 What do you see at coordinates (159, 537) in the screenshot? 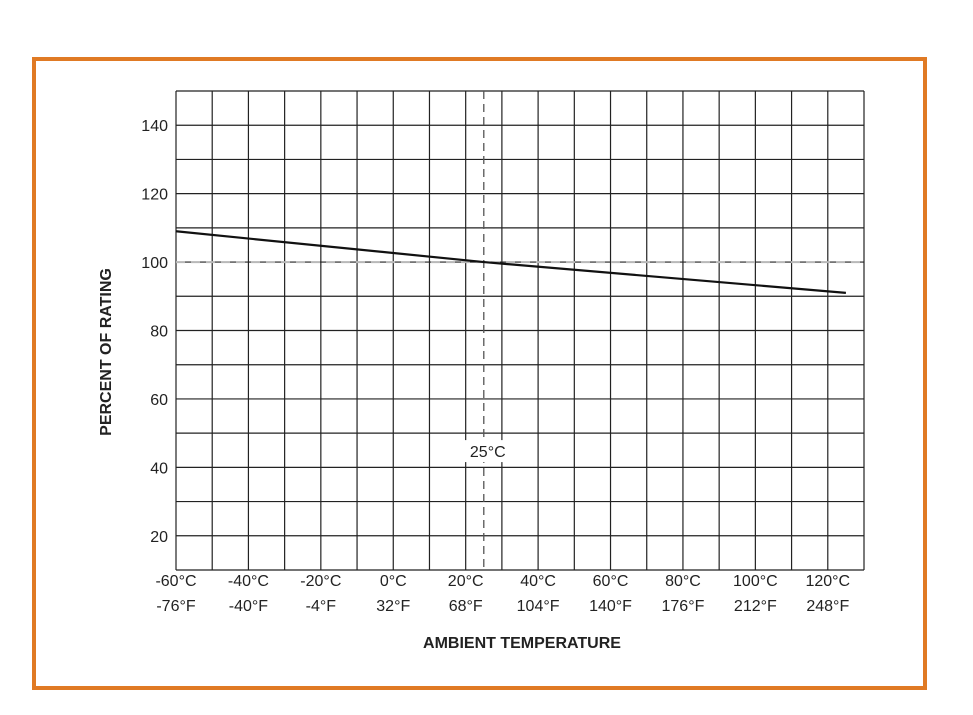
I see `y-tick-label: 20` at bounding box center [159, 537].